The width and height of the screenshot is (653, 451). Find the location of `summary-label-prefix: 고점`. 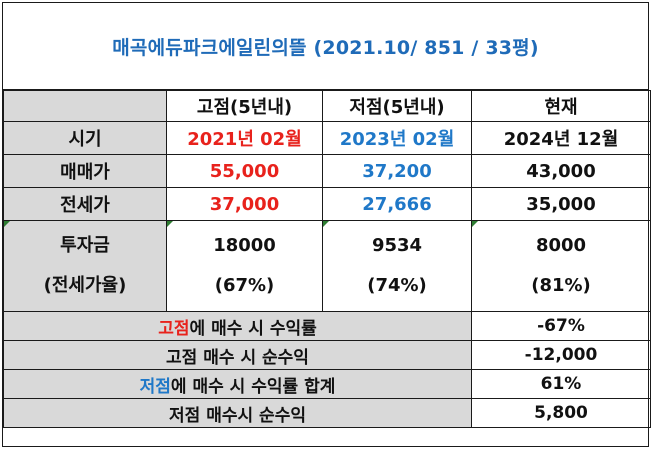

summary-label-prefix: 고점 is located at coordinates (174, 328).